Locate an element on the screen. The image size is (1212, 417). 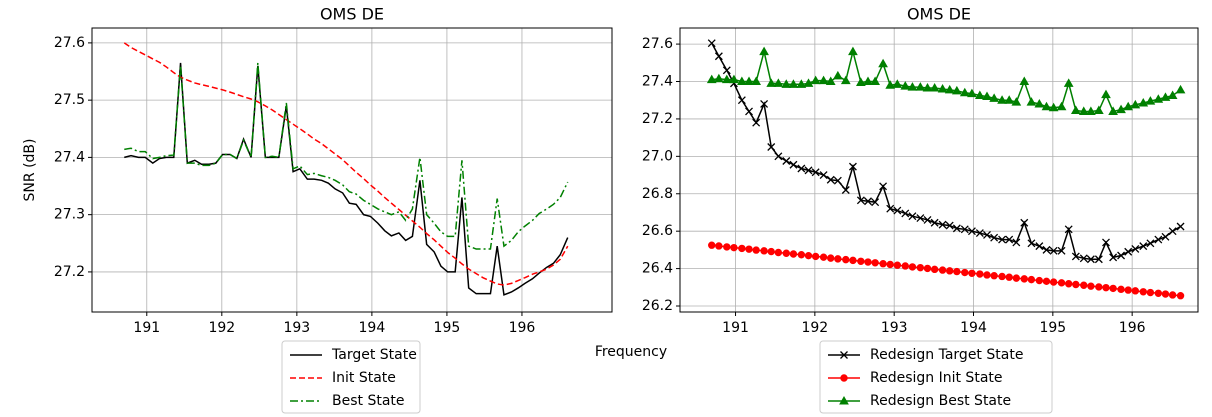
series-line is located at coordinates (946, 82).